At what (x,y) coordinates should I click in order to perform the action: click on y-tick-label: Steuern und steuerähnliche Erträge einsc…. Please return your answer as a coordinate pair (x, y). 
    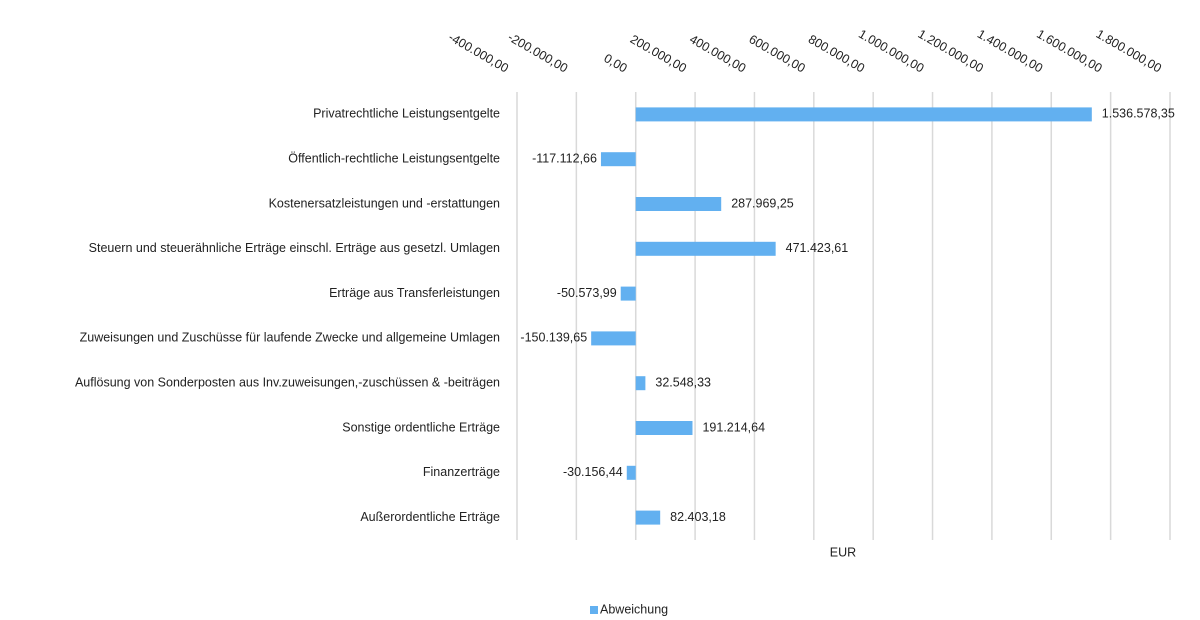
    Looking at the image, I should click on (294, 248).